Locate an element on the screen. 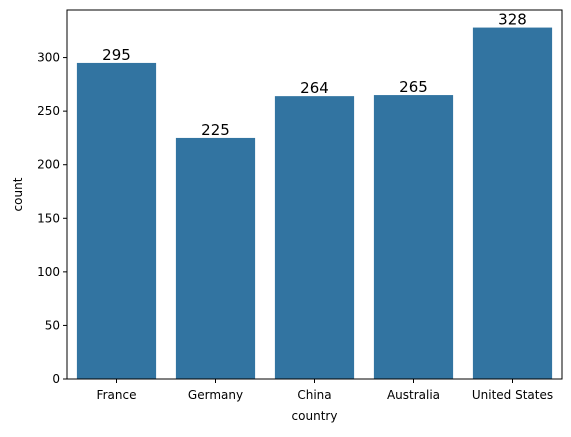  y-tick-label: 150 is located at coordinates (48, 218).